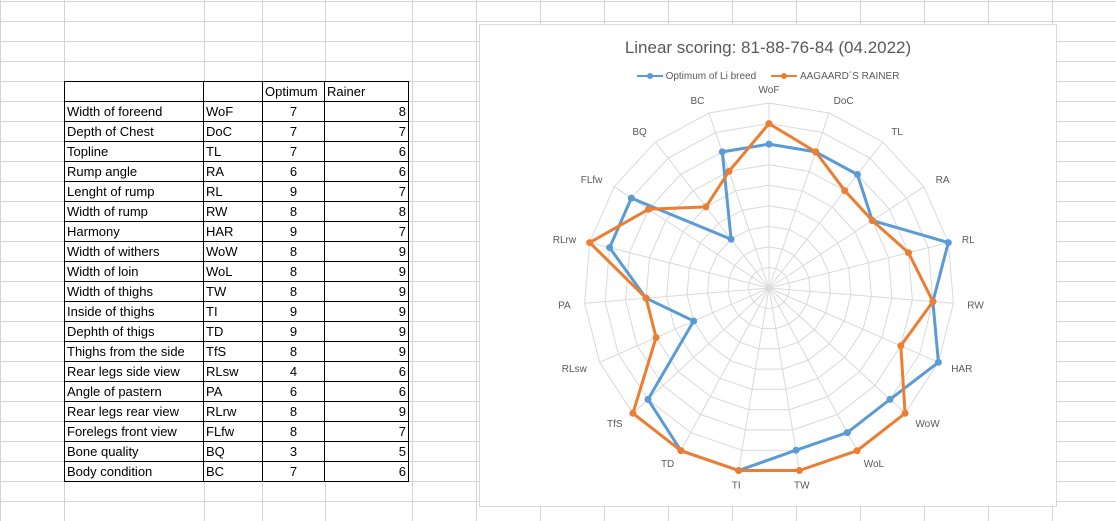 This screenshot has width=1116, height=521. What do you see at coordinates (233, 431) in the screenshot?
I see `trait-abbr-cell: FLfw` at bounding box center [233, 431].